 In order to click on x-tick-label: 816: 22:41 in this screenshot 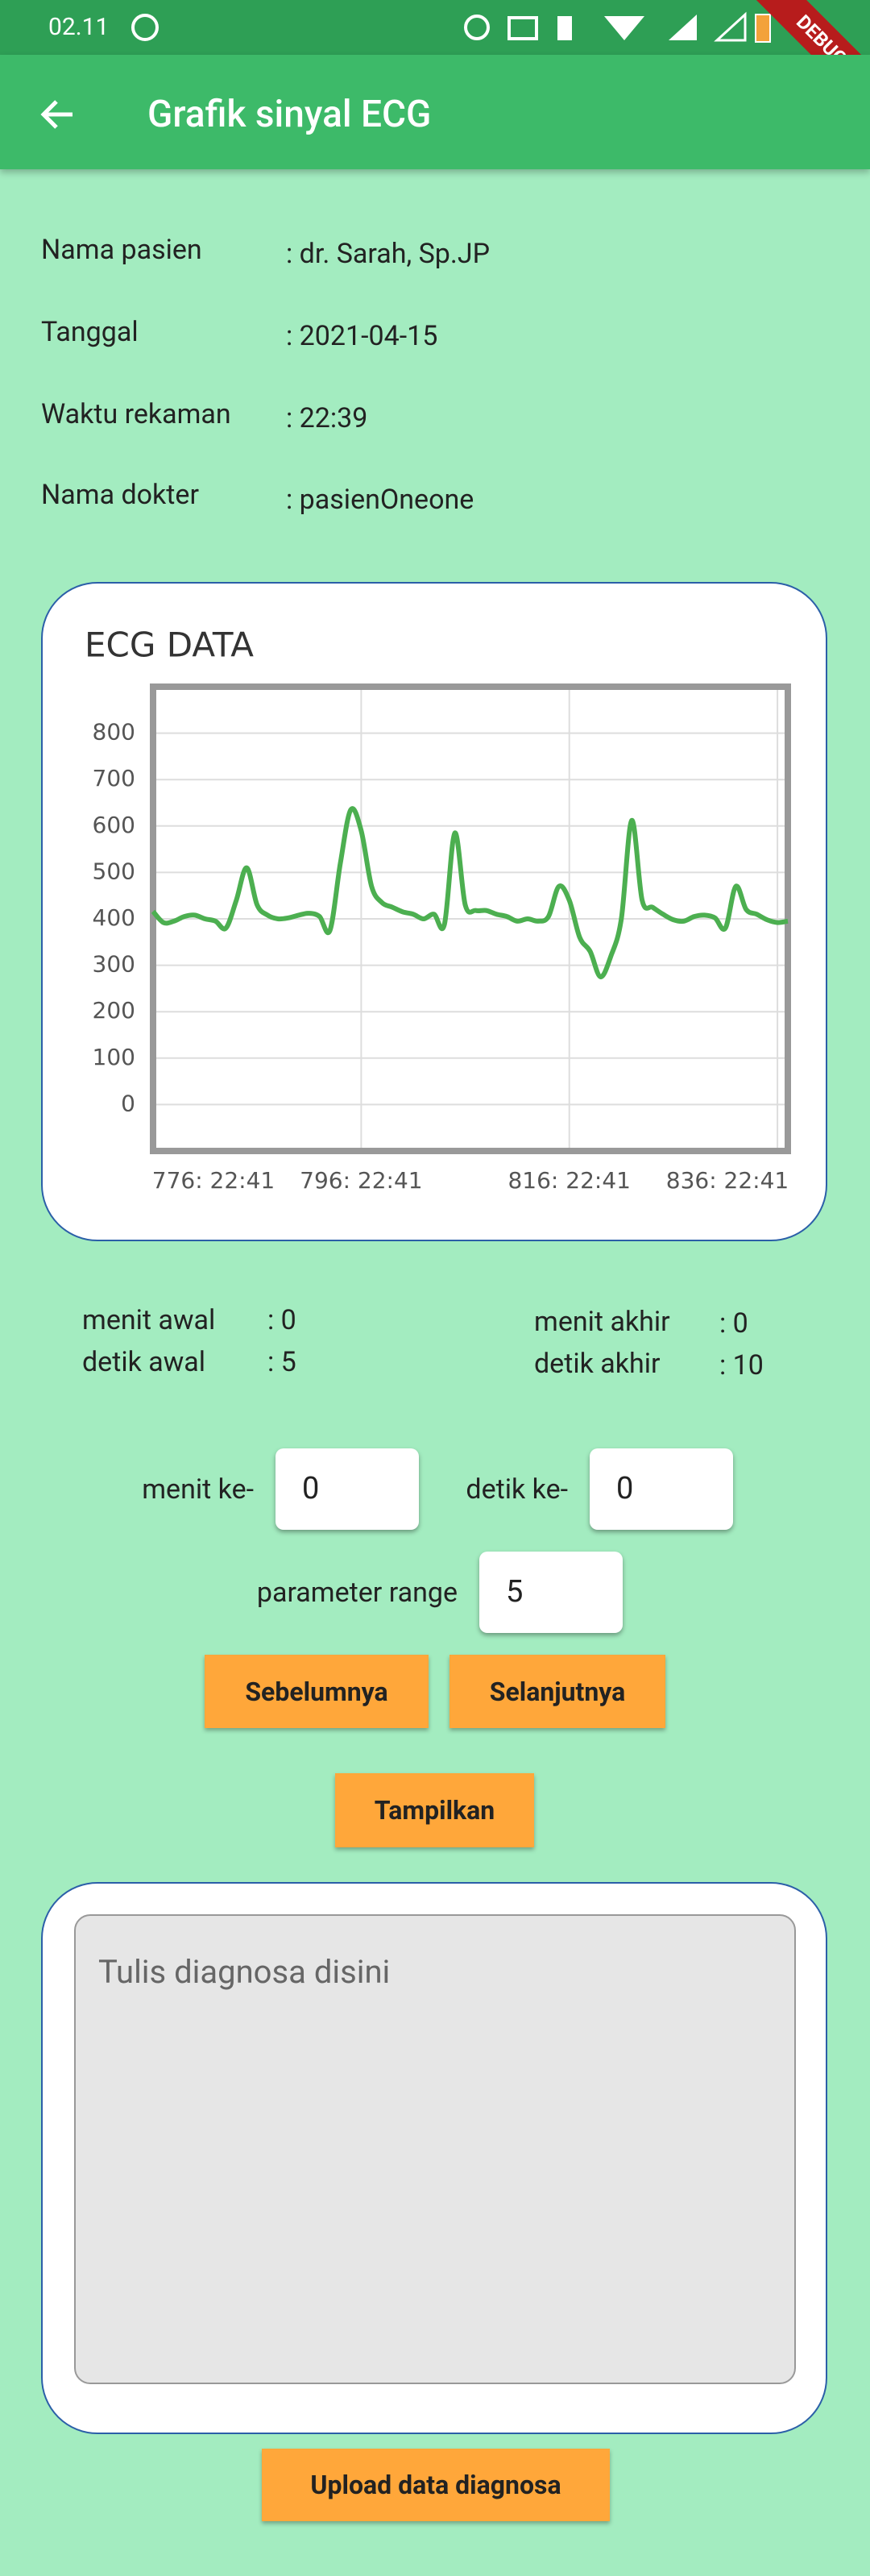, I will do `click(569, 1180)`.